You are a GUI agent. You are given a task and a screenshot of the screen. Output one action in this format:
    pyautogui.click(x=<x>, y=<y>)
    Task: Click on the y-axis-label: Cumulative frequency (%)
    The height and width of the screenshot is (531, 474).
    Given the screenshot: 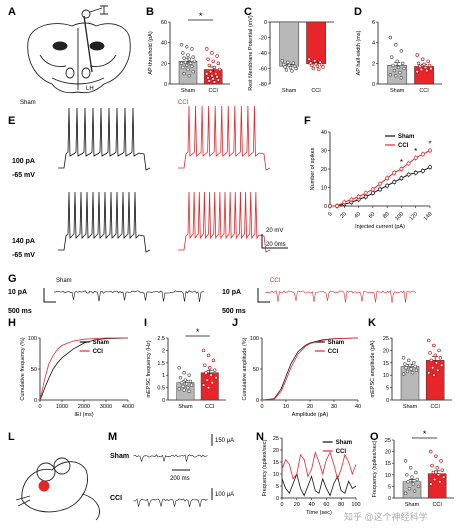 What is the action you would take?
    pyautogui.click(x=23, y=368)
    